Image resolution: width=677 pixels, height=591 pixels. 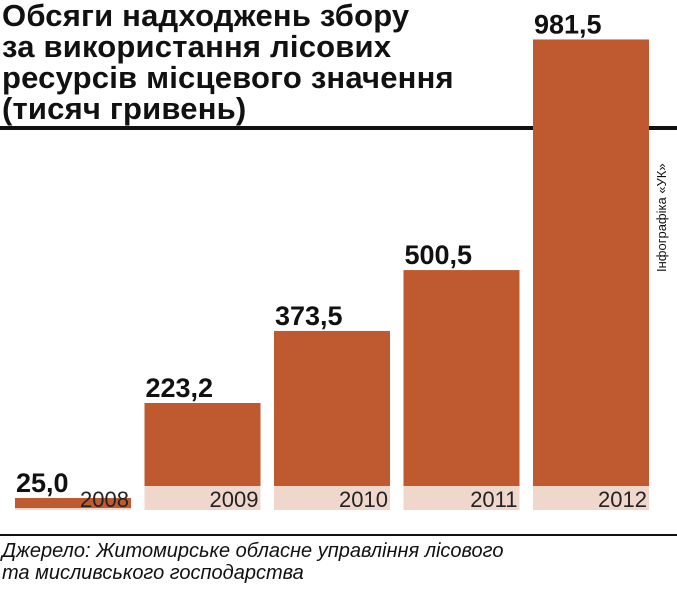 What do you see at coordinates (338, 535) in the screenshot?
I see `source-rule` at bounding box center [338, 535].